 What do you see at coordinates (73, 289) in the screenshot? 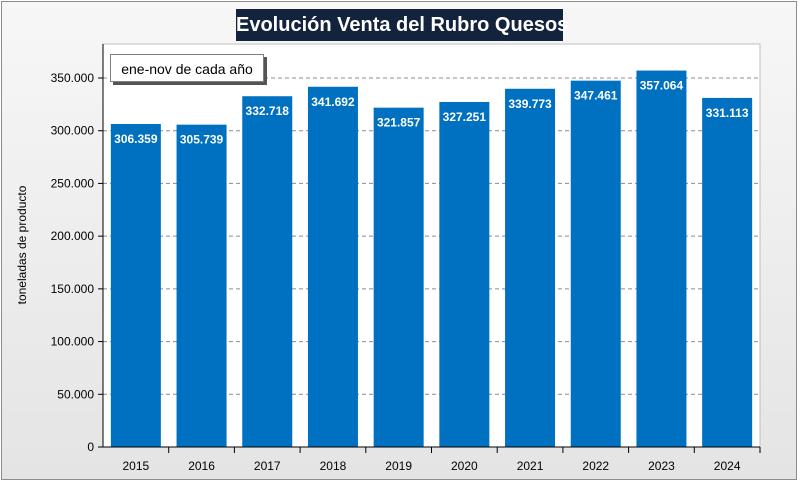
I see `y-tick-label: 150.000` at bounding box center [73, 289].